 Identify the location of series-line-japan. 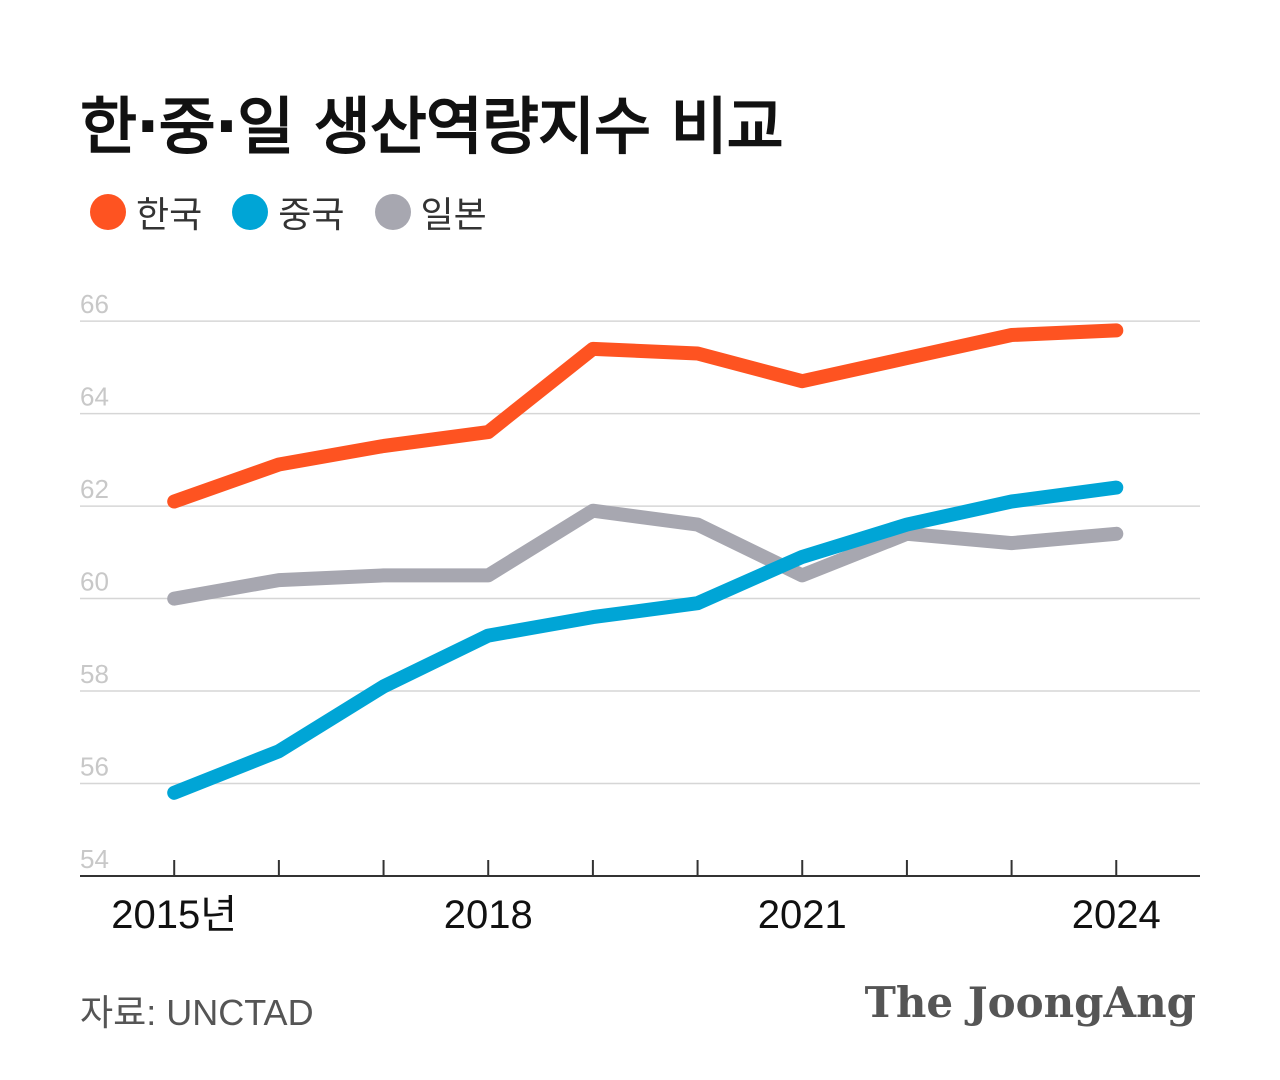
(645, 554).